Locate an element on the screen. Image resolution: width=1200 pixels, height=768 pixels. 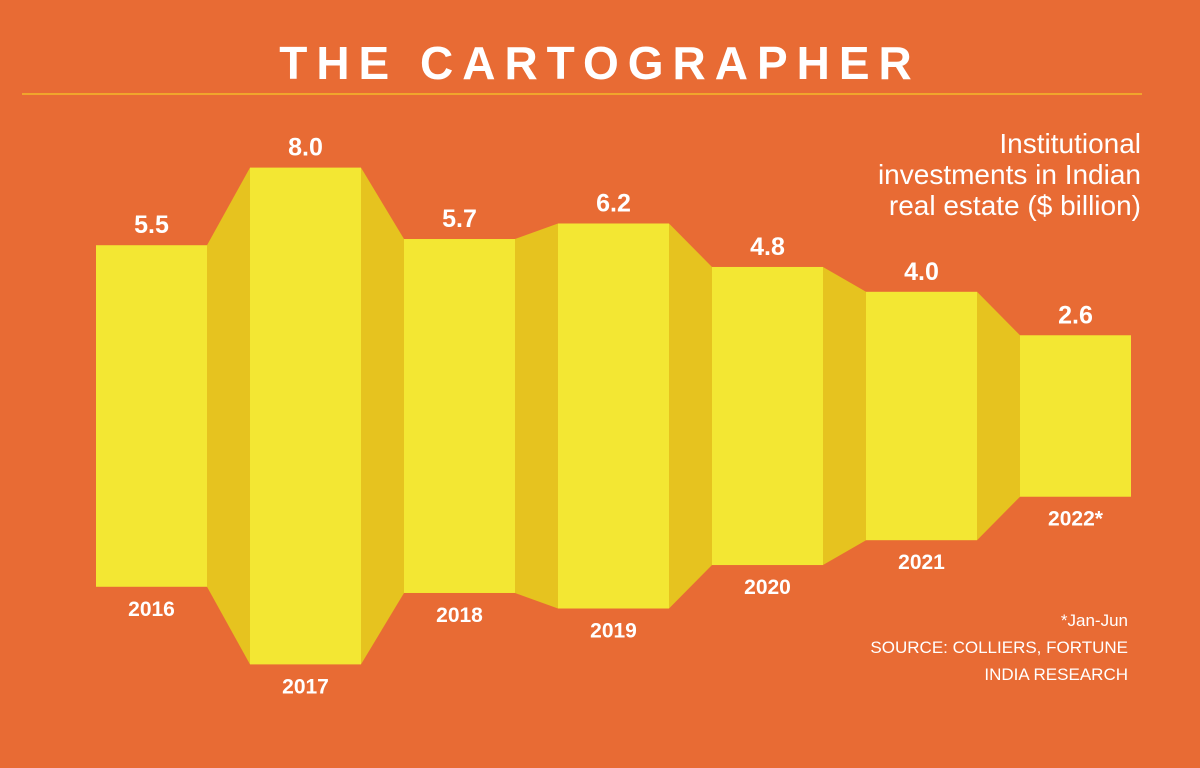
value-label: 5.5 is located at coordinates (151, 225).